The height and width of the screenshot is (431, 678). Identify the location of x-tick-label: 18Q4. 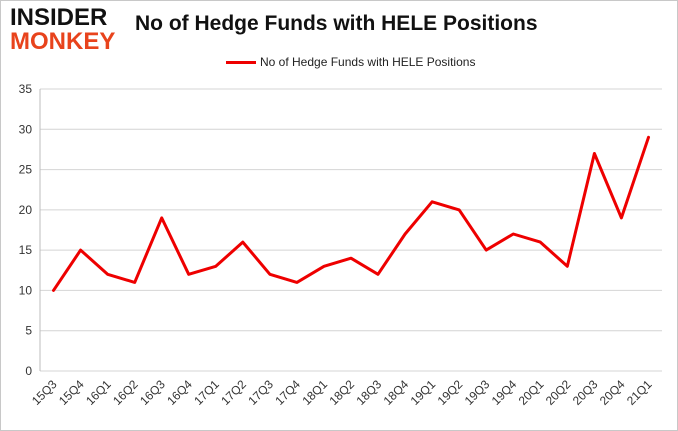
(396, 392).